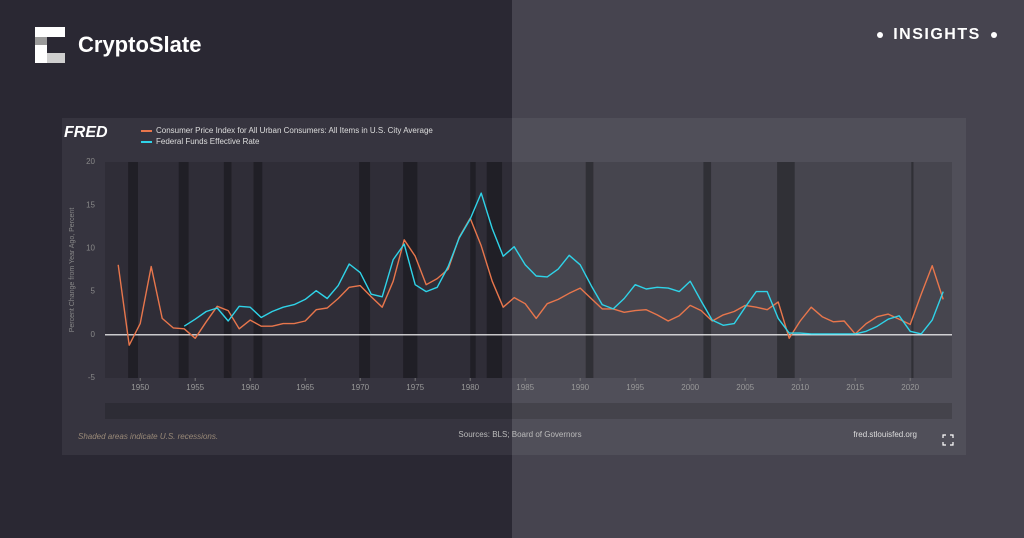 This screenshot has height=538, width=1024. I want to click on x-tick-label: 1950, so click(140, 387).